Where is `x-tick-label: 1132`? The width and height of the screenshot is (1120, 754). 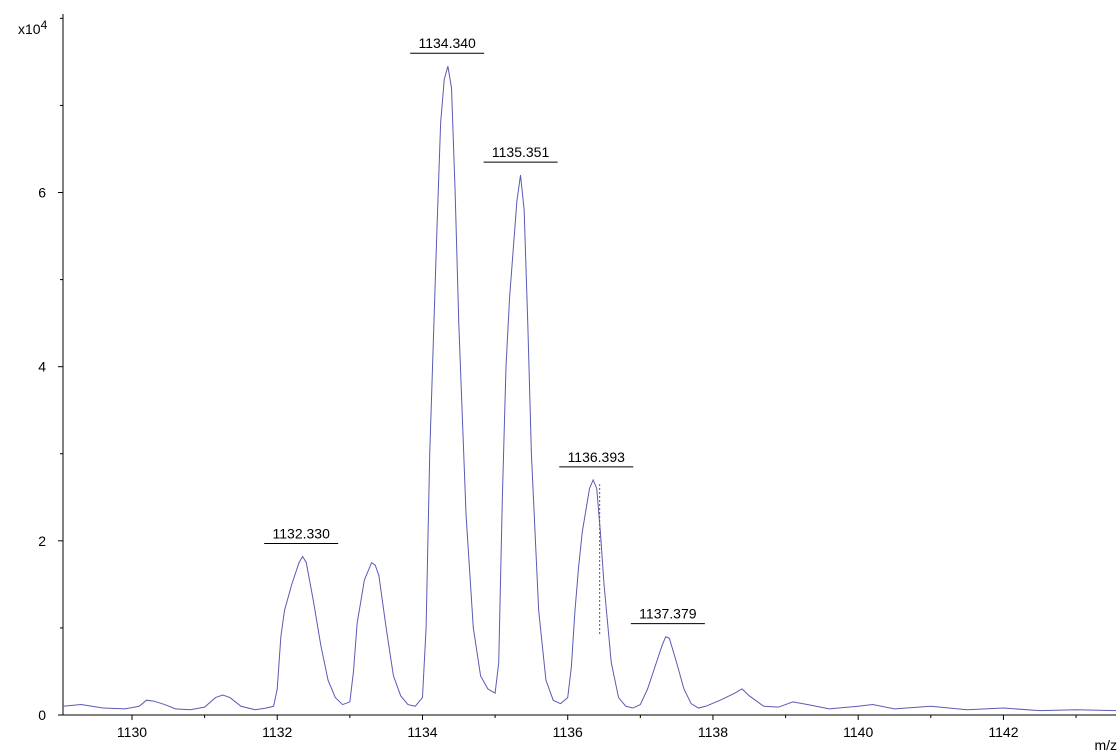 x-tick-label: 1132 is located at coordinates (277, 732).